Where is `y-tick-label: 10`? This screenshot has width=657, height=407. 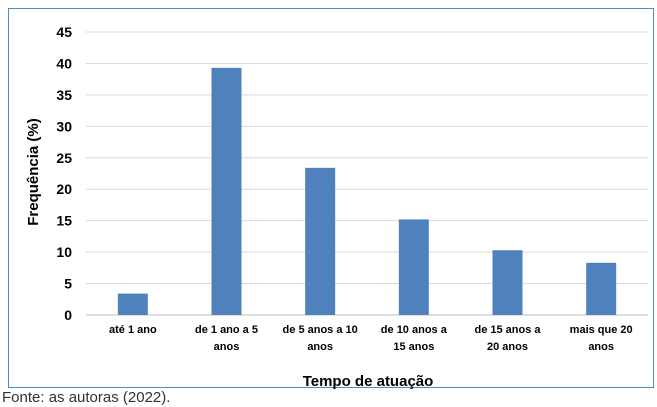
y-tick-label: 10 is located at coordinates (64, 252).